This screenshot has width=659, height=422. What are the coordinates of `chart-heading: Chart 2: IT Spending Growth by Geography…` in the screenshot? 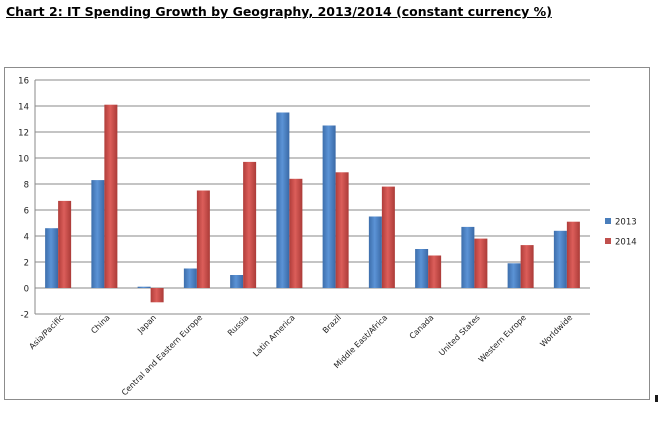 It's located at (279, 11).